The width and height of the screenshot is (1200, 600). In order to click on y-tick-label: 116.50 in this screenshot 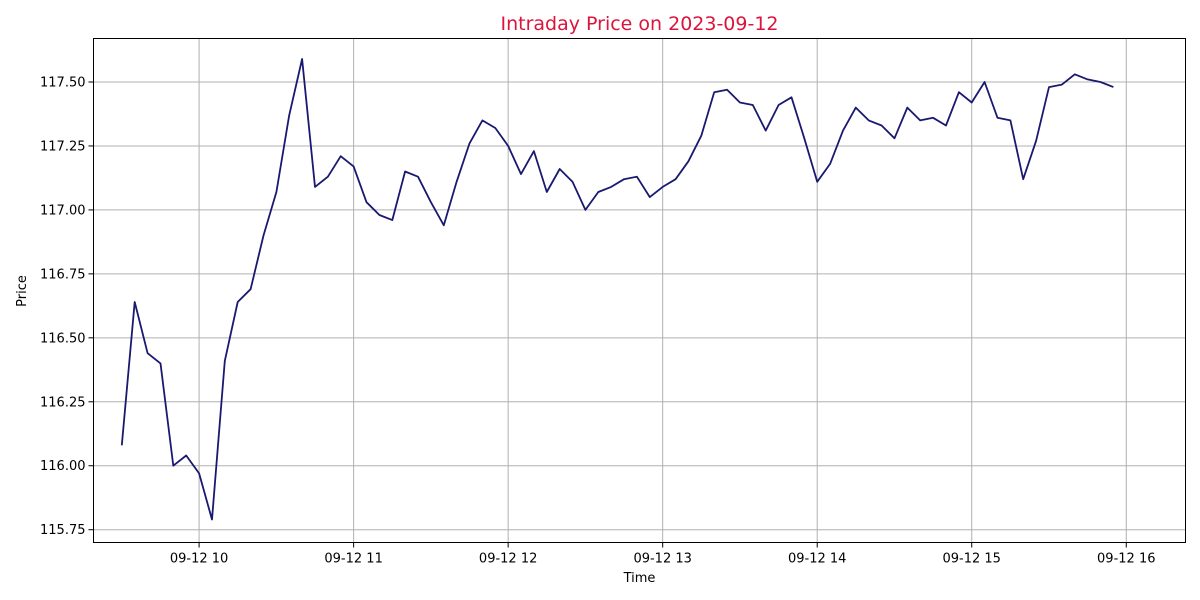, I will do `click(63, 338)`.